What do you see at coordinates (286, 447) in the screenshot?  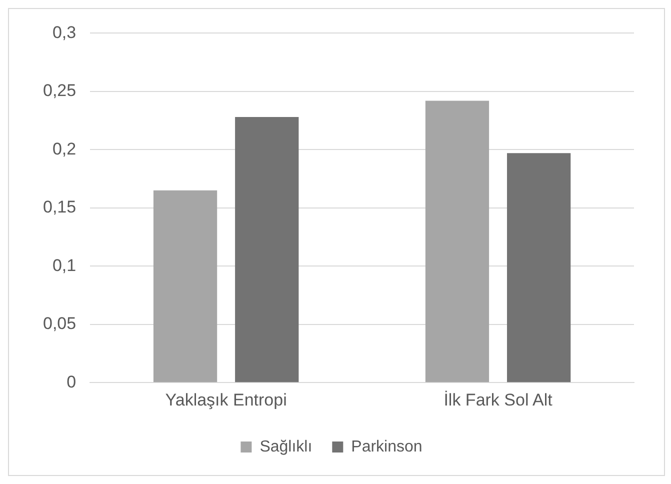 I see `legend-label: Sağlıklı` at bounding box center [286, 447].